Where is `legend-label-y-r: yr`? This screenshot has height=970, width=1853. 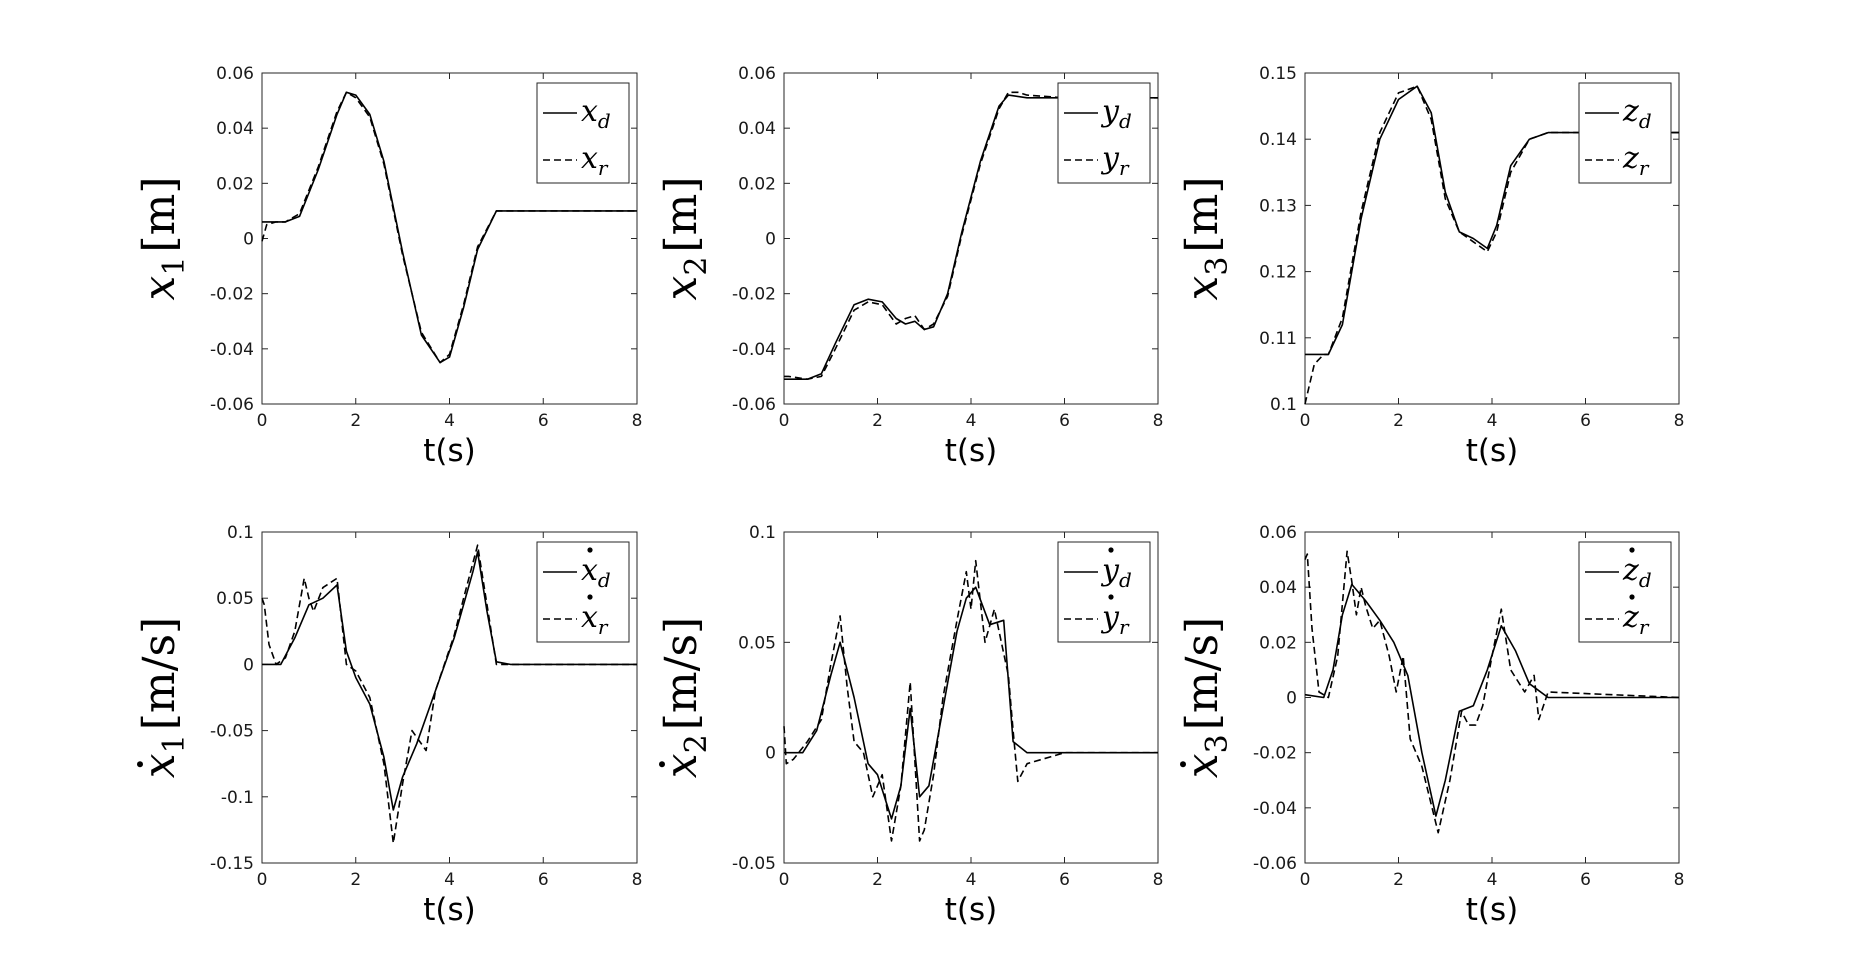 legend-label-y-r: yr is located at coordinates (1115, 160).